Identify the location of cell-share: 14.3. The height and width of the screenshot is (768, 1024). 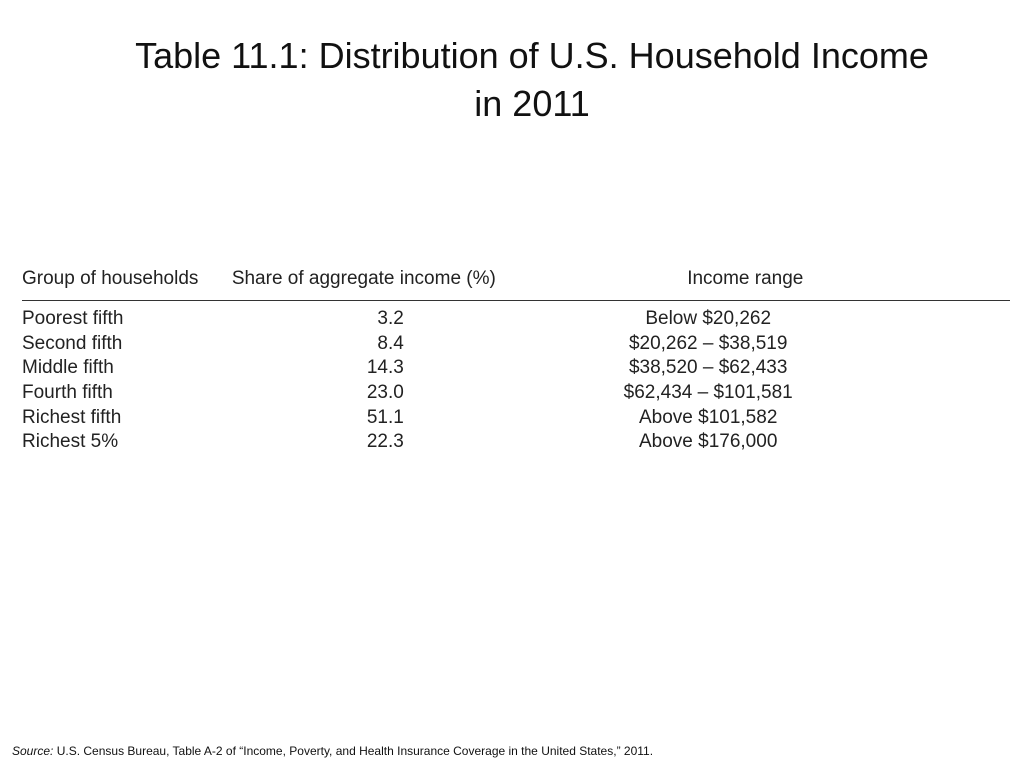
(385, 368).